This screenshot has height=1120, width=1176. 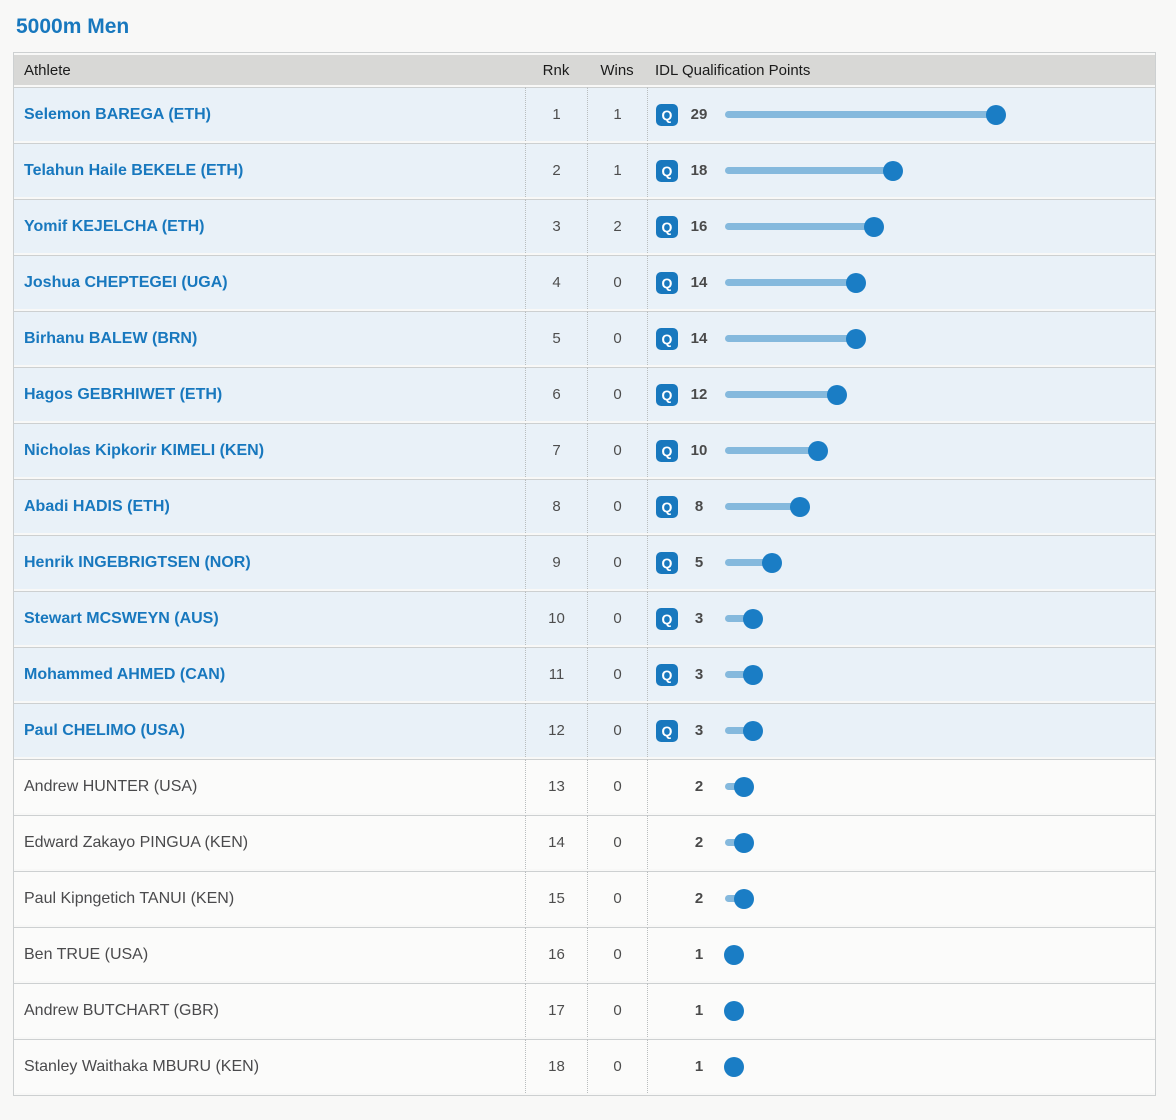 What do you see at coordinates (269, 450) in the screenshot?
I see `athlete-cell: Nicholas Kipkorir KIMELI (KEN)` at bounding box center [269, 450].